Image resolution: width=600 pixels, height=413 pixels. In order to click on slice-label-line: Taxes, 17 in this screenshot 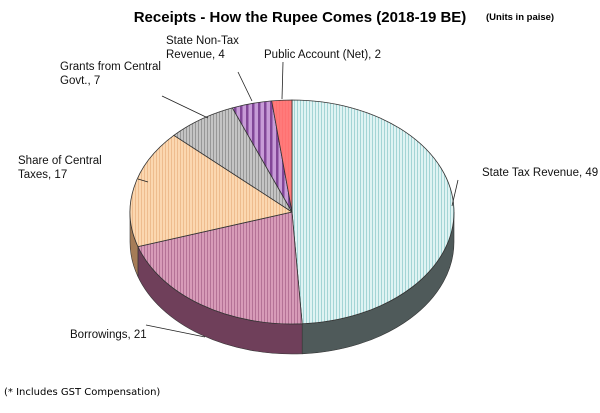, I will do `click(42, 175)`.